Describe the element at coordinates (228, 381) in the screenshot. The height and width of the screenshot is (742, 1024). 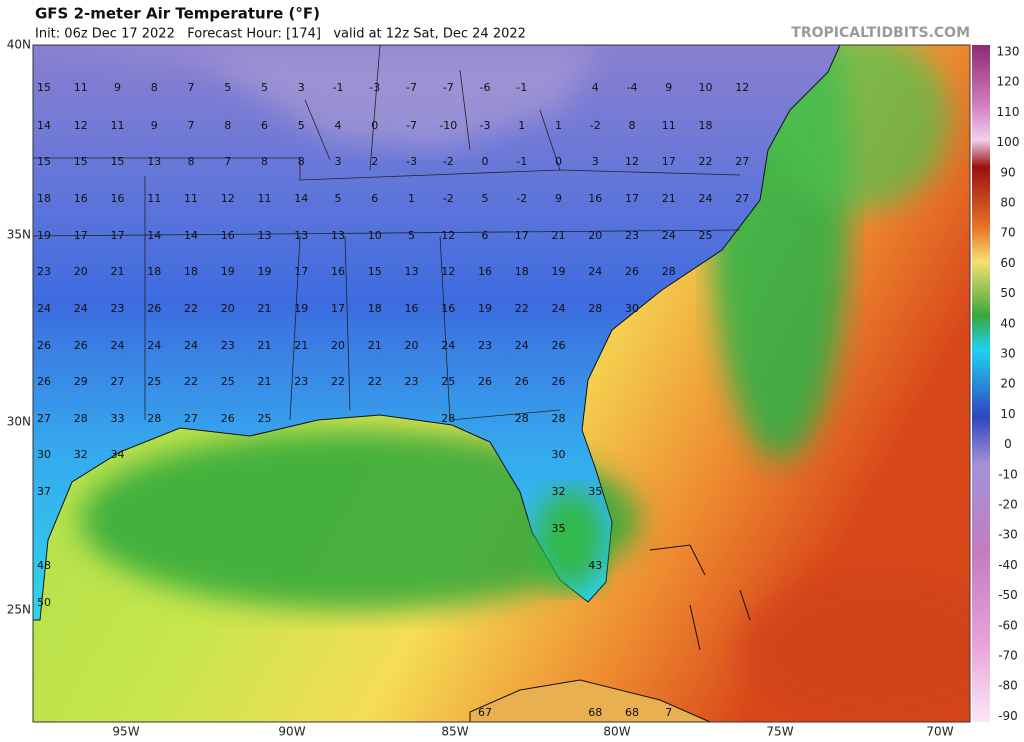
I see `station-value: 25` at that location.